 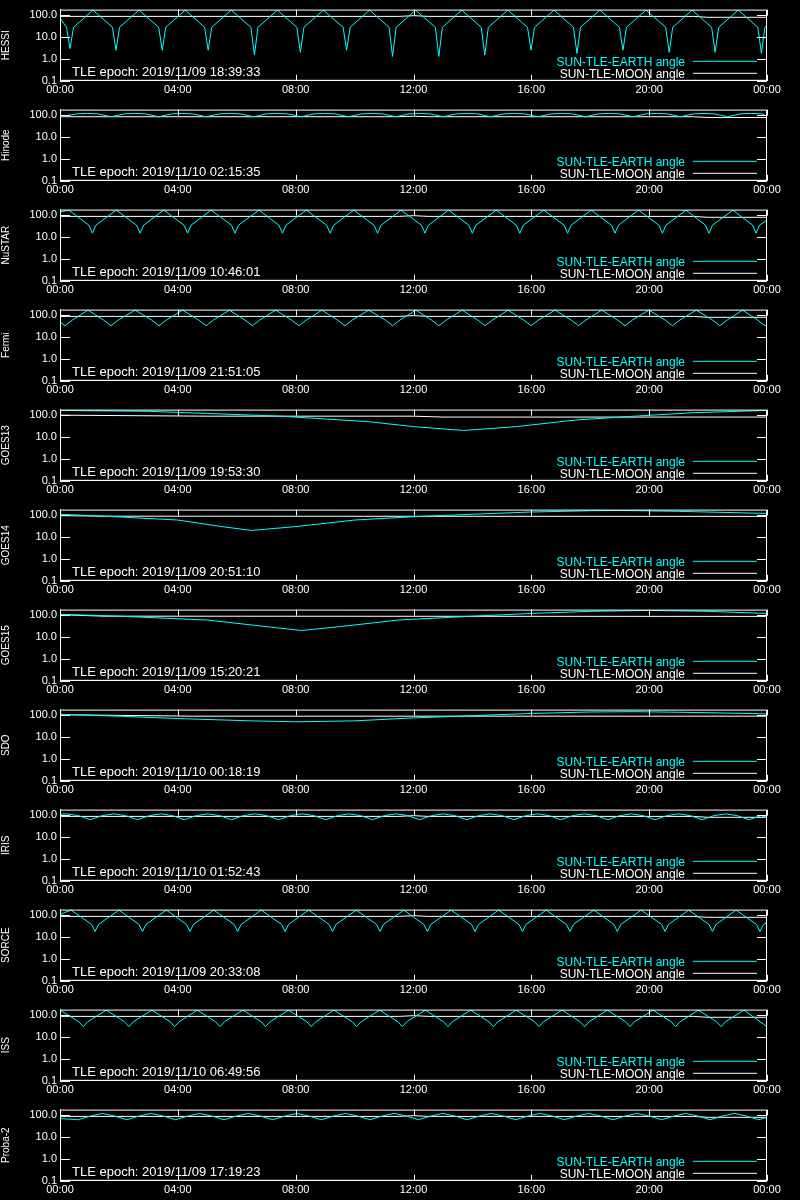 I want to click on annotation: TLE epoch: 2019/11/09 17:19:23, so click(x=166, y=1171).